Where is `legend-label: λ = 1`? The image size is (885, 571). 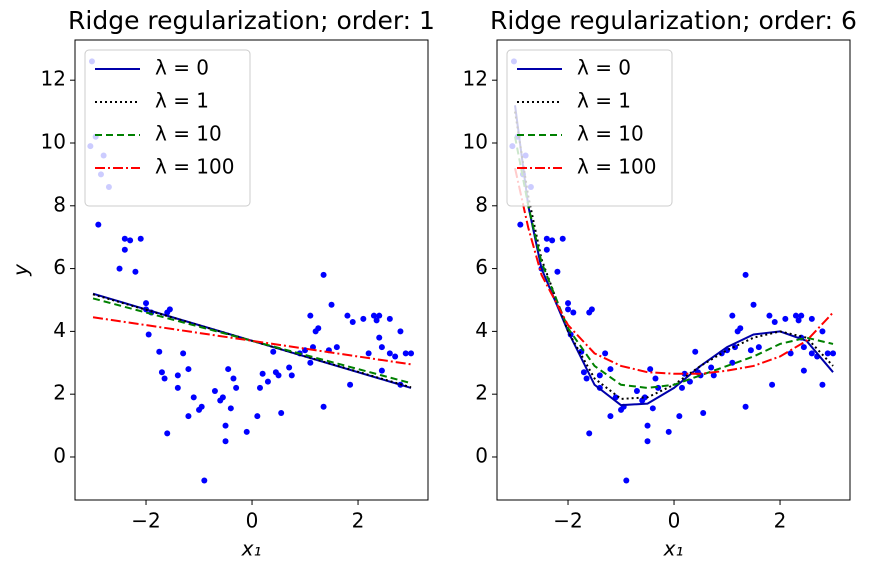
legend-label: λ = 1 is located at coordinates (182, 101).